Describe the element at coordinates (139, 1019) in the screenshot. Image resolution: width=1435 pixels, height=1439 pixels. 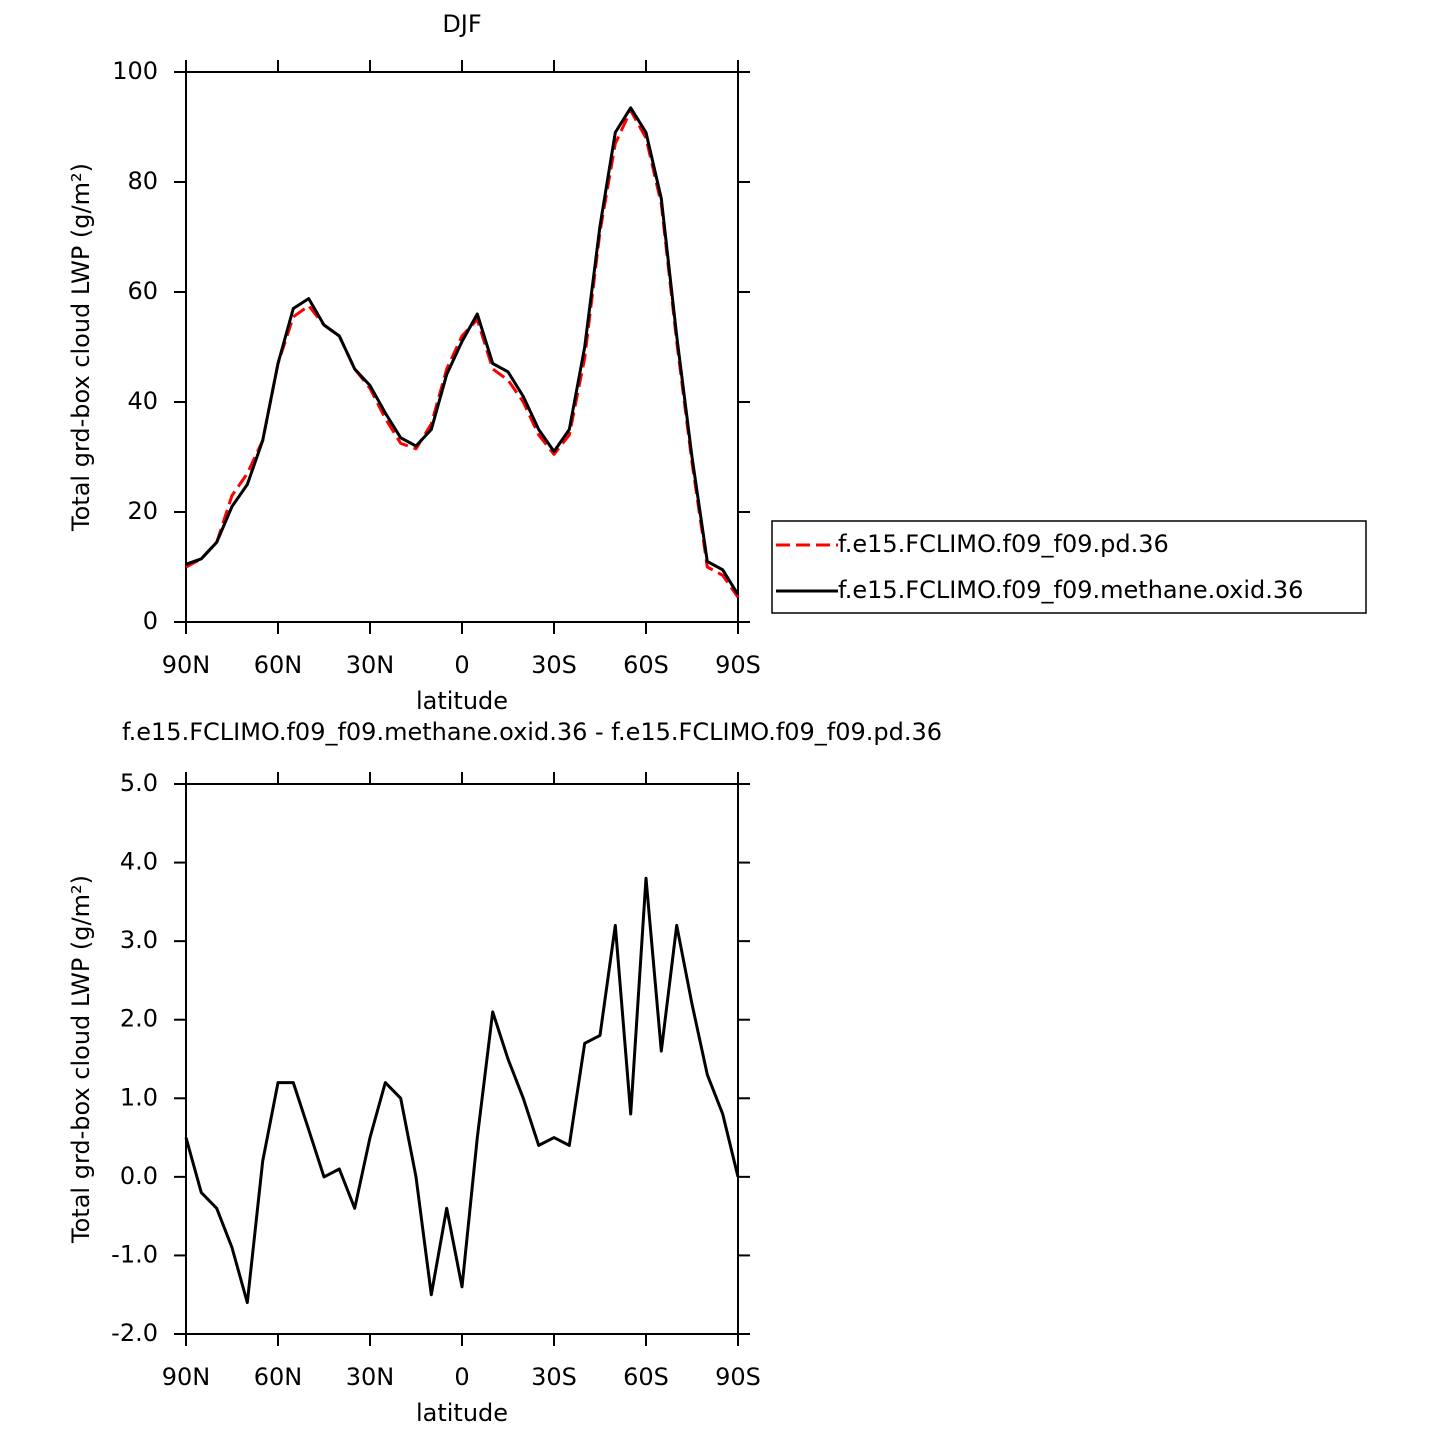
I see `y-tick-label: 2.0` at that location.